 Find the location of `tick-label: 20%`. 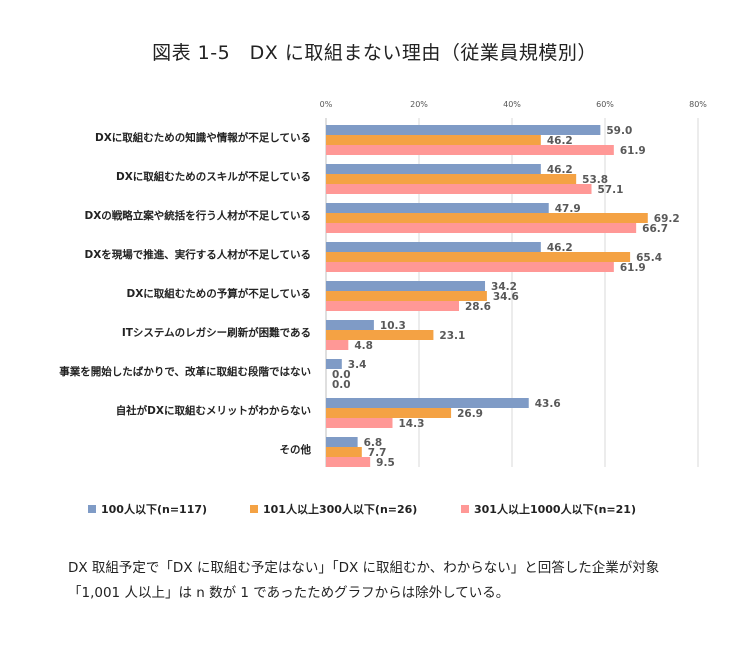

tick-label: 20% is located at coordinates (419, 104).